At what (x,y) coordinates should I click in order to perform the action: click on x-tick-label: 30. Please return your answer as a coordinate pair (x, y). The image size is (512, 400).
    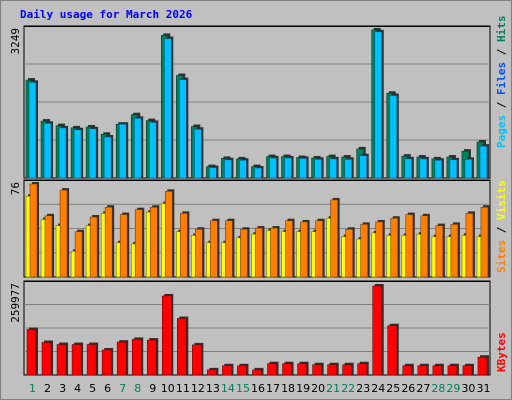
    Looking at the image, I should click on (468, 388).